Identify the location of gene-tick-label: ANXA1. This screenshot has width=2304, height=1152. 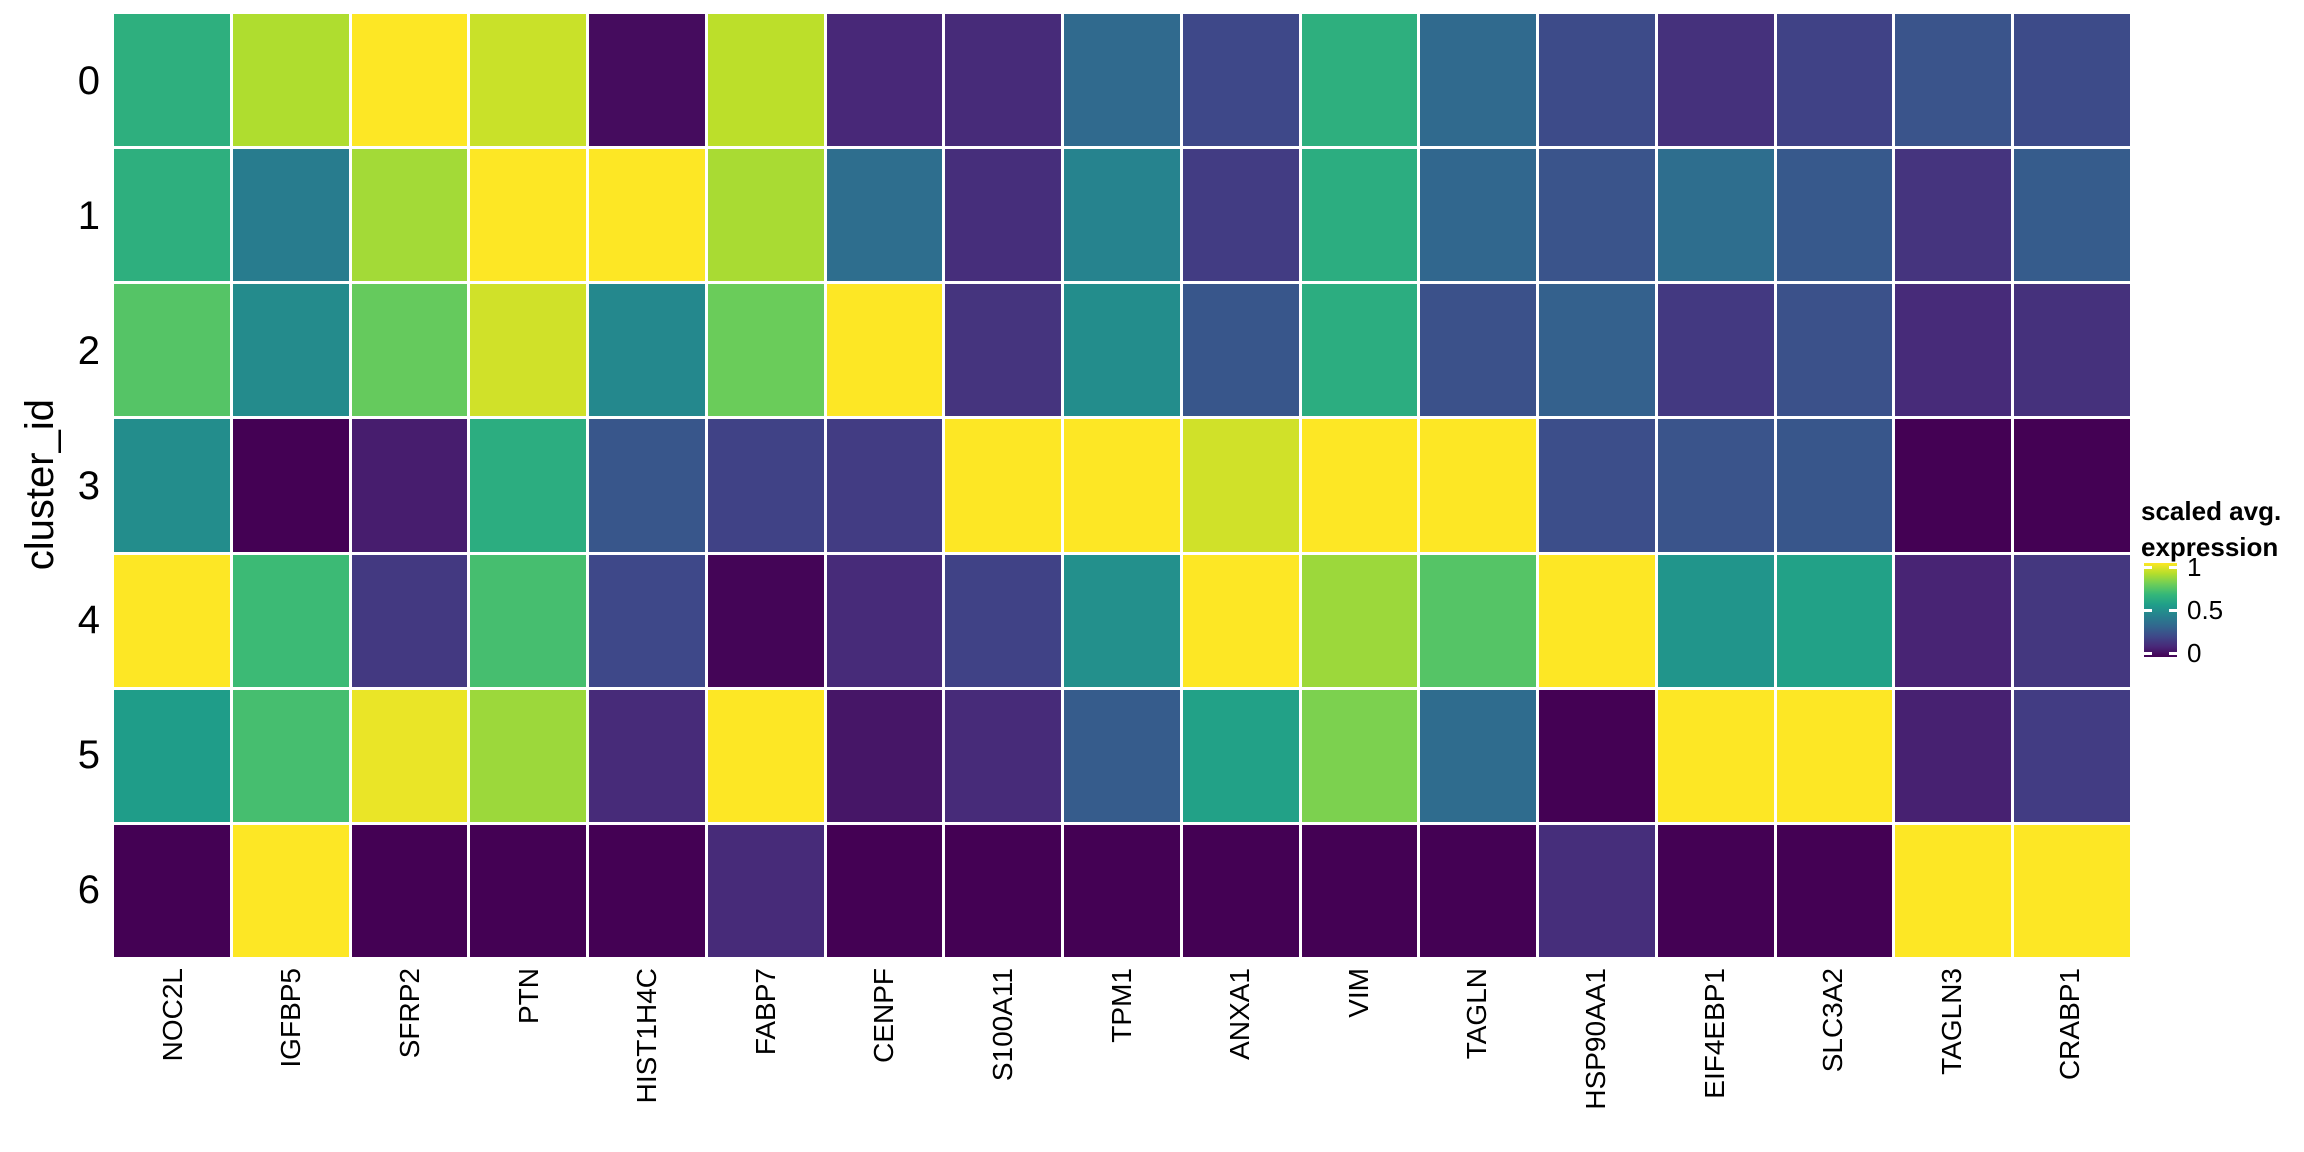
(1241, 1060).